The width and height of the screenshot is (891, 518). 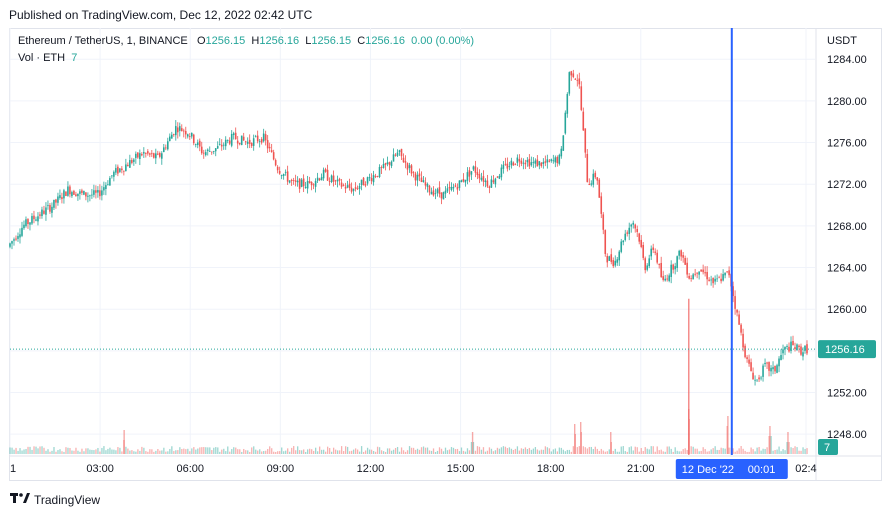 I want to click on tradingview-logo-icon, so click(x=20, y=499).